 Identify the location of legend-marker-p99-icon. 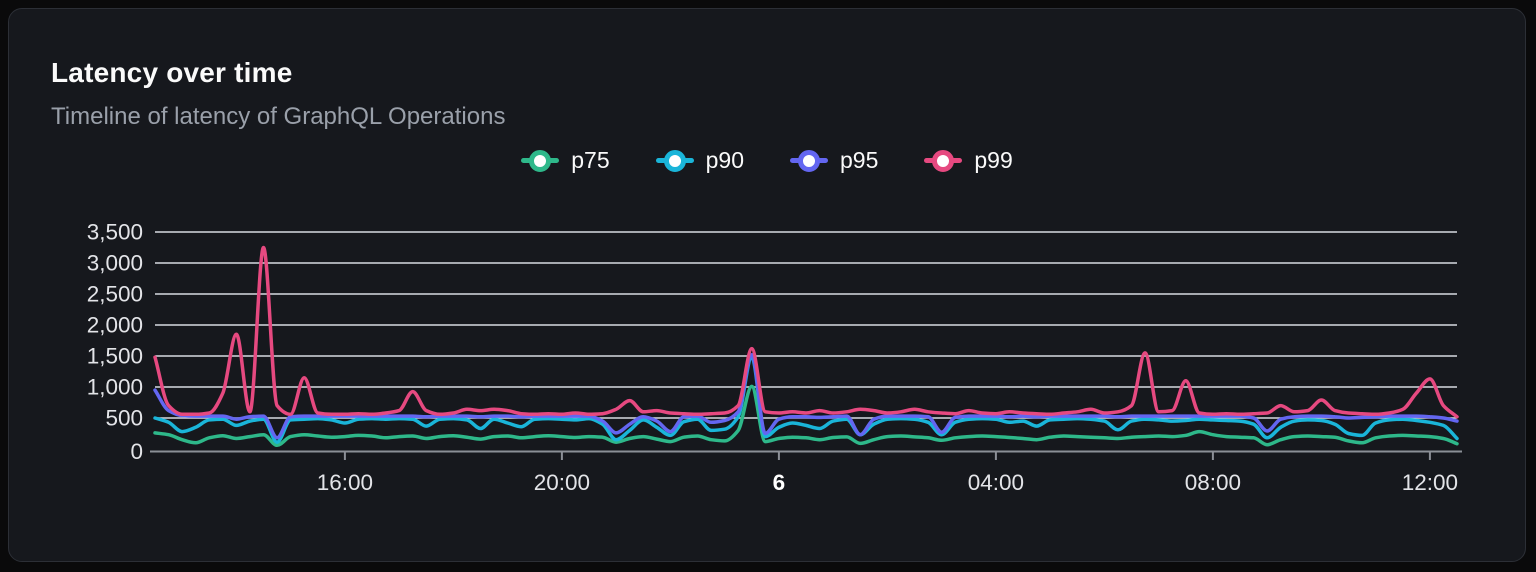
(943, 160).